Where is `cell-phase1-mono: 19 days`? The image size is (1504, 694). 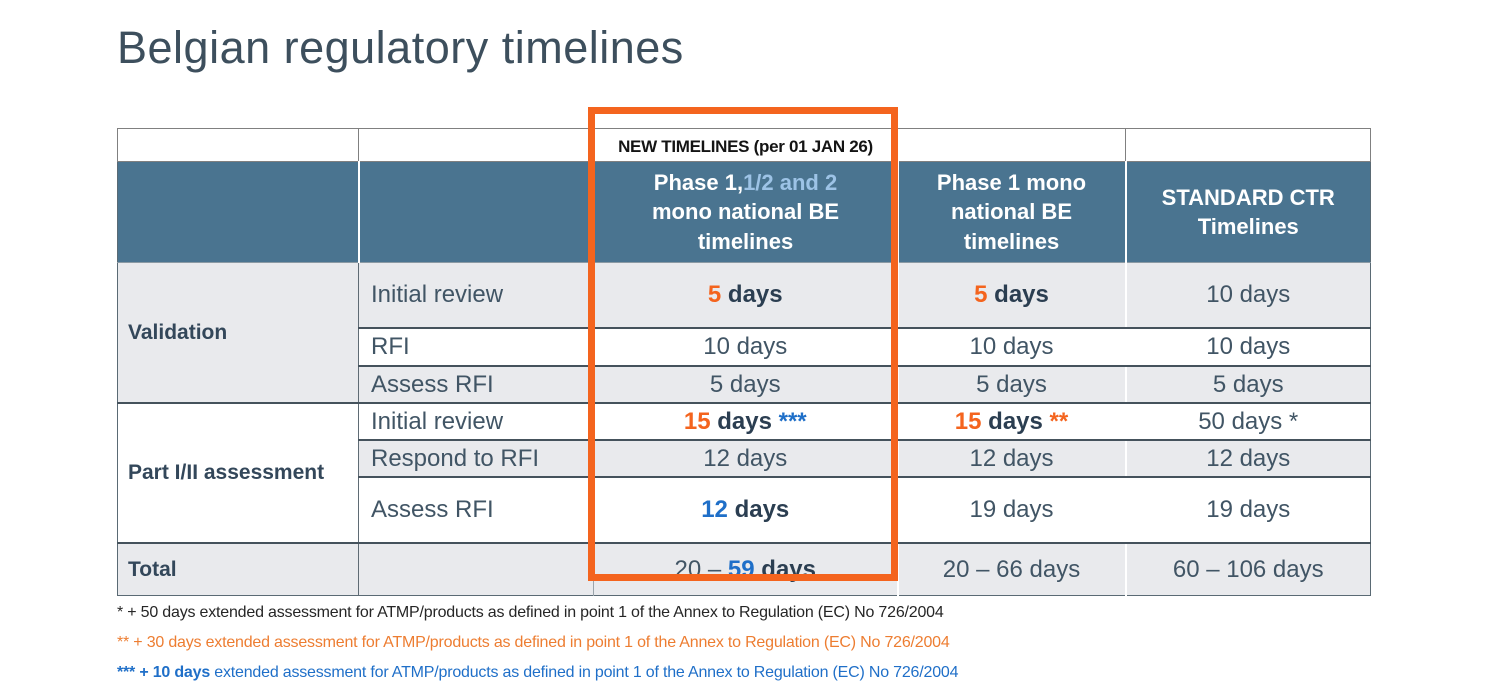 cell-phase1-mono: 19 days is located at coordinates (1011, 510).